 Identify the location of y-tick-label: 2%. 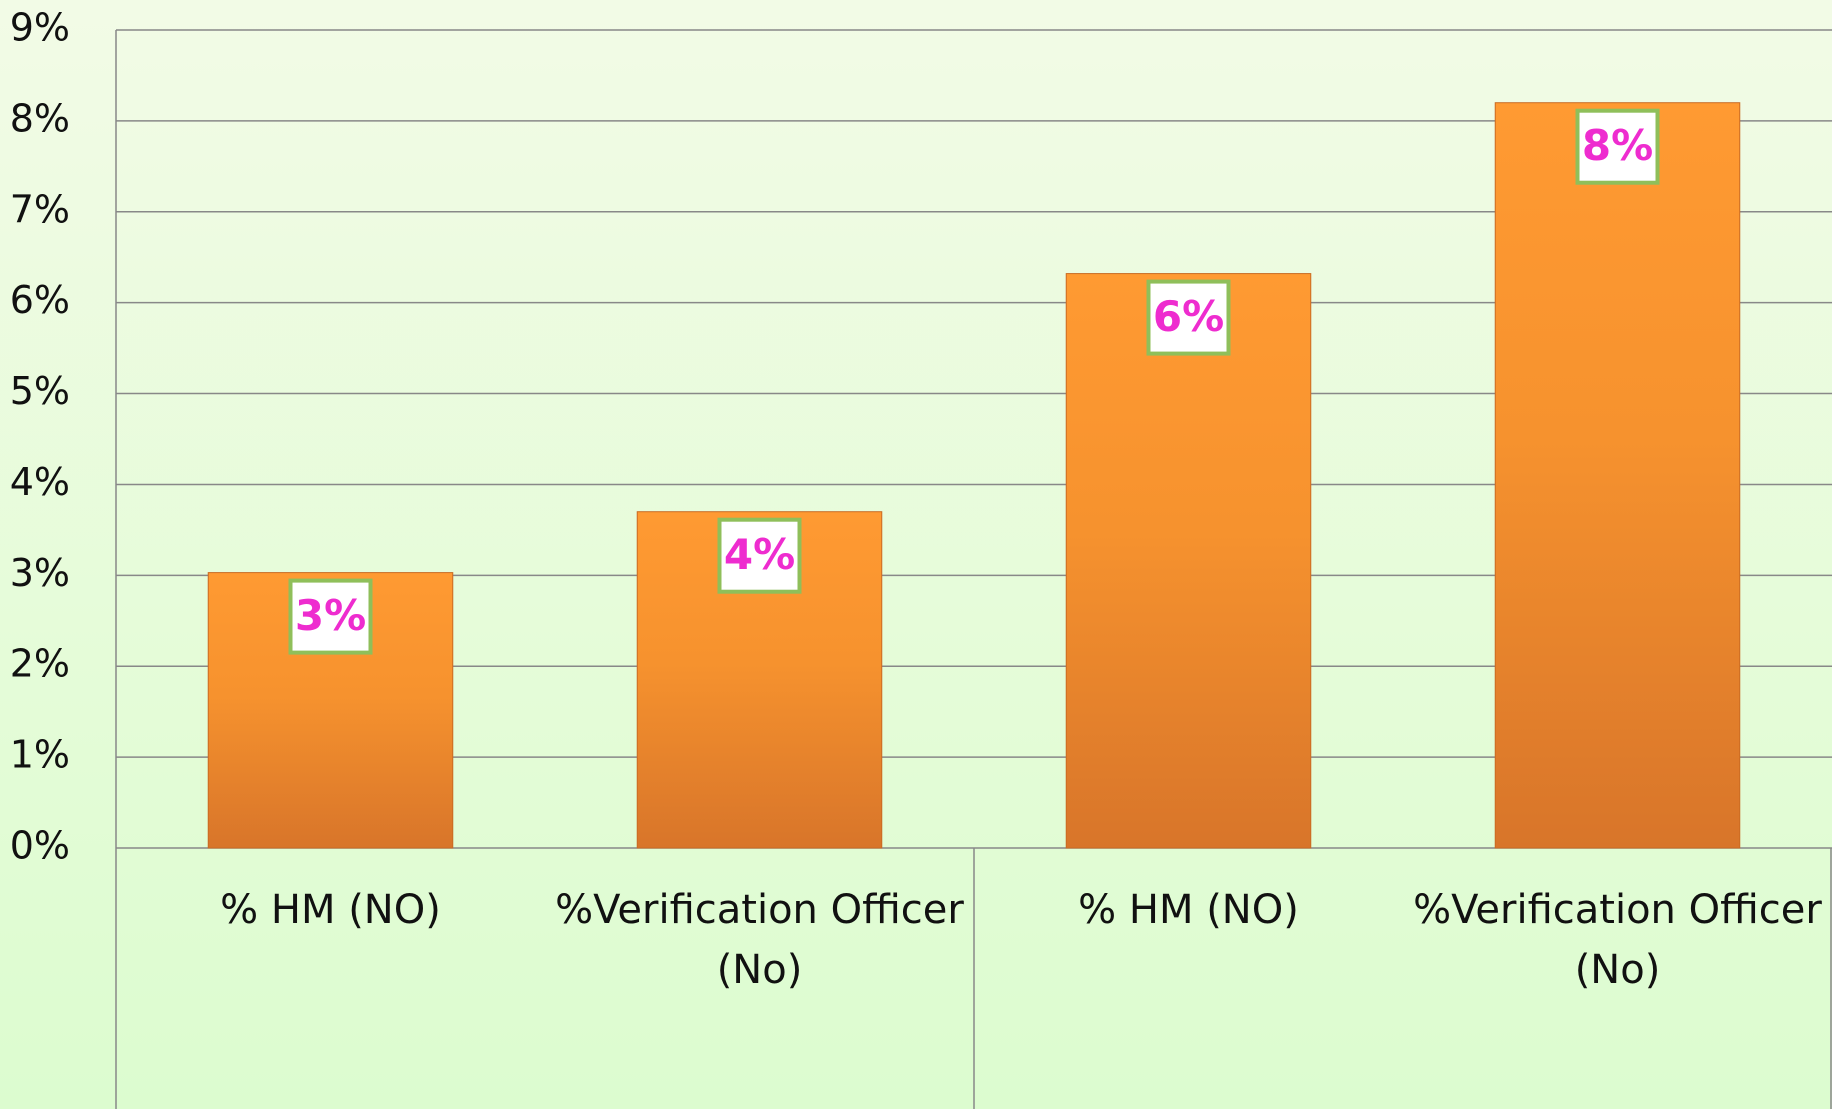
(40, 664).